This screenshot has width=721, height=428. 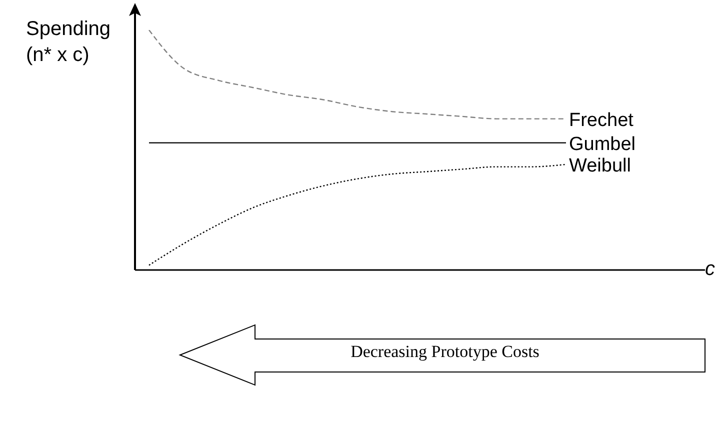 What do you see at coordinates (601, 120) in the screenshot?
I see `series-label: Frechet` at bounding box center [601, 120].